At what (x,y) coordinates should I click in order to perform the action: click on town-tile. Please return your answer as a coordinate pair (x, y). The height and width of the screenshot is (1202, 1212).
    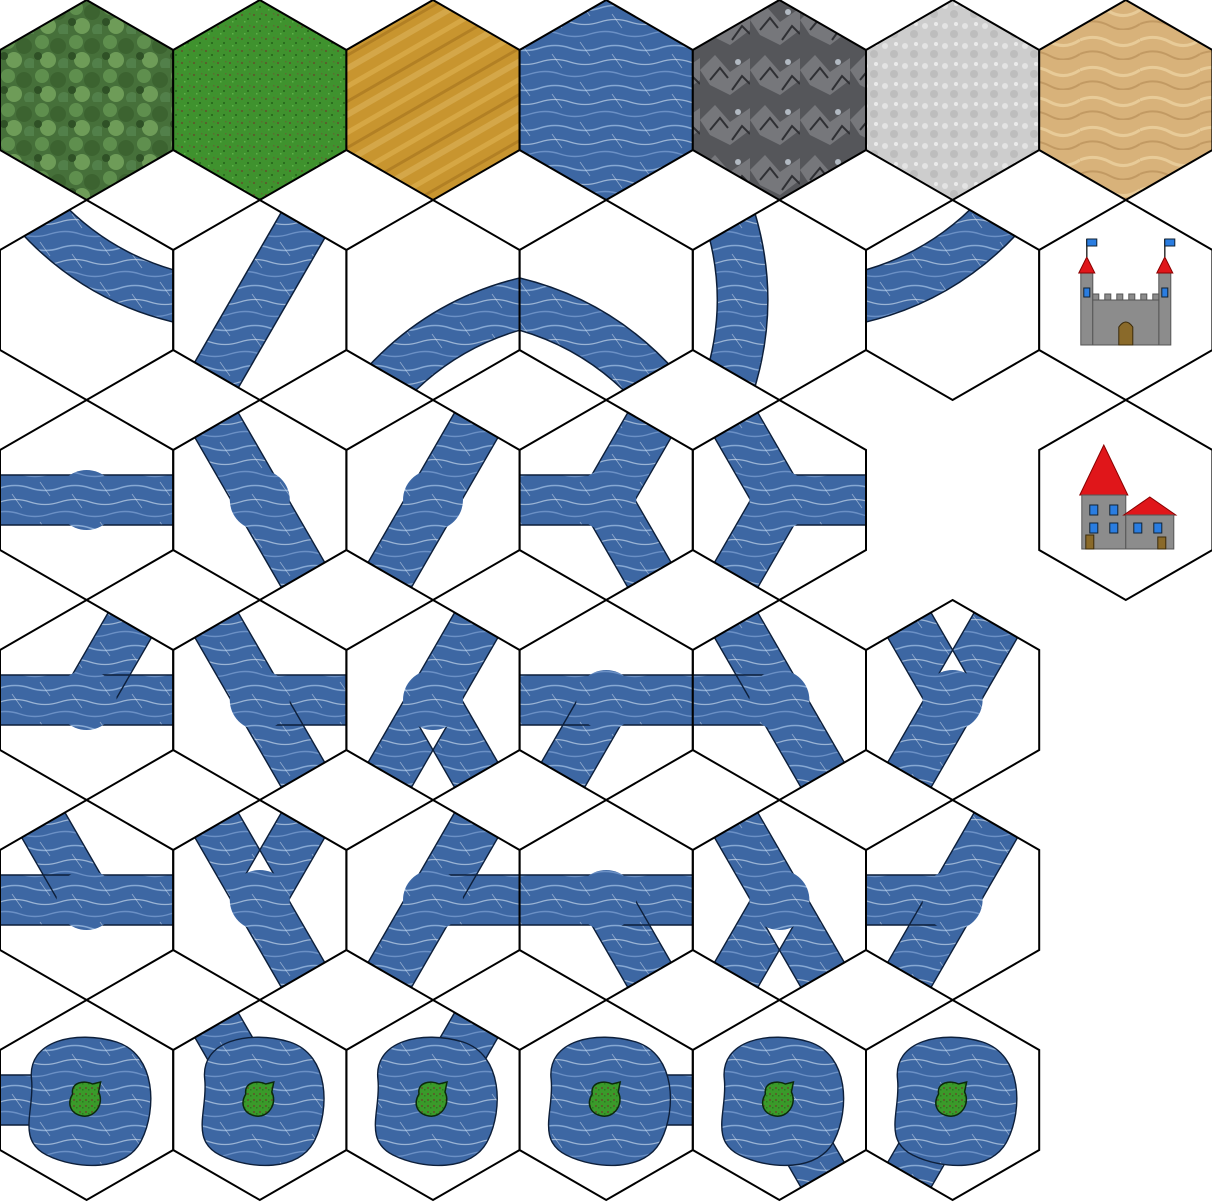
    Looking at the image, I should click on (1125, 500).